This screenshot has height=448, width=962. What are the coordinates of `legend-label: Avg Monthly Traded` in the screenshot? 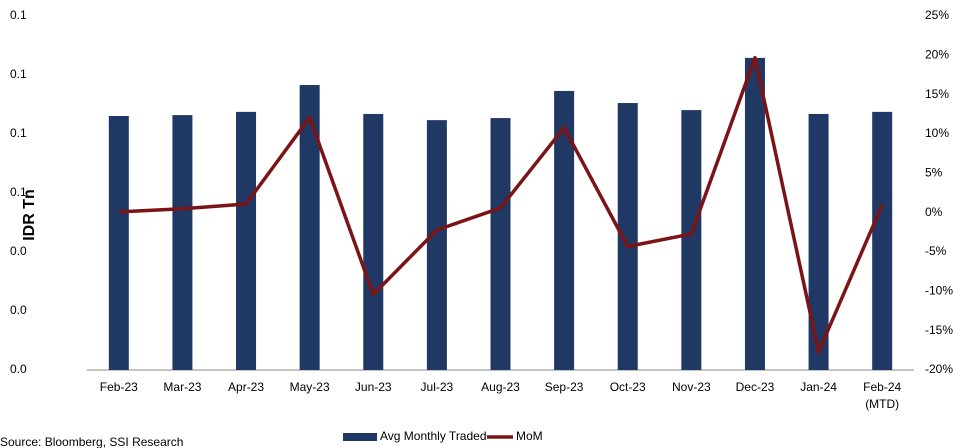 It's located at (433, 436).